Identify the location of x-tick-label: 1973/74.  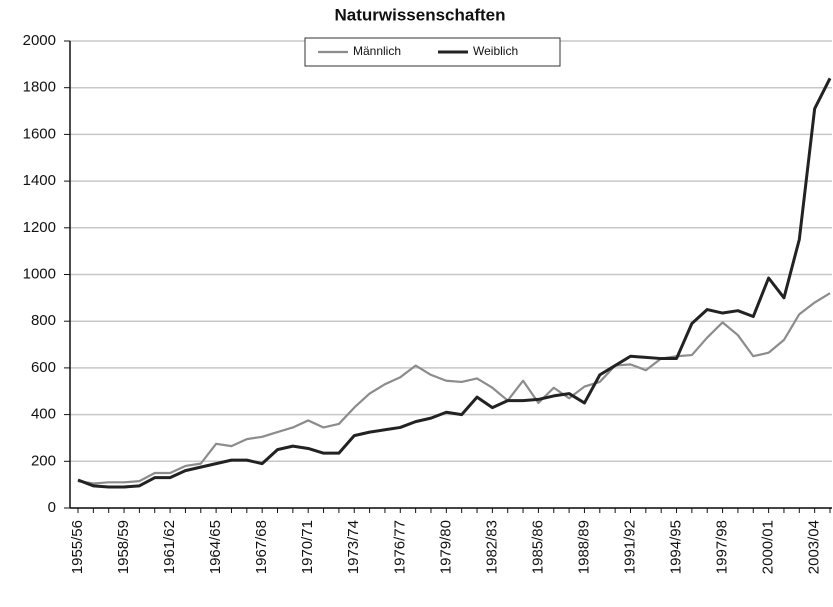
(353, 547).